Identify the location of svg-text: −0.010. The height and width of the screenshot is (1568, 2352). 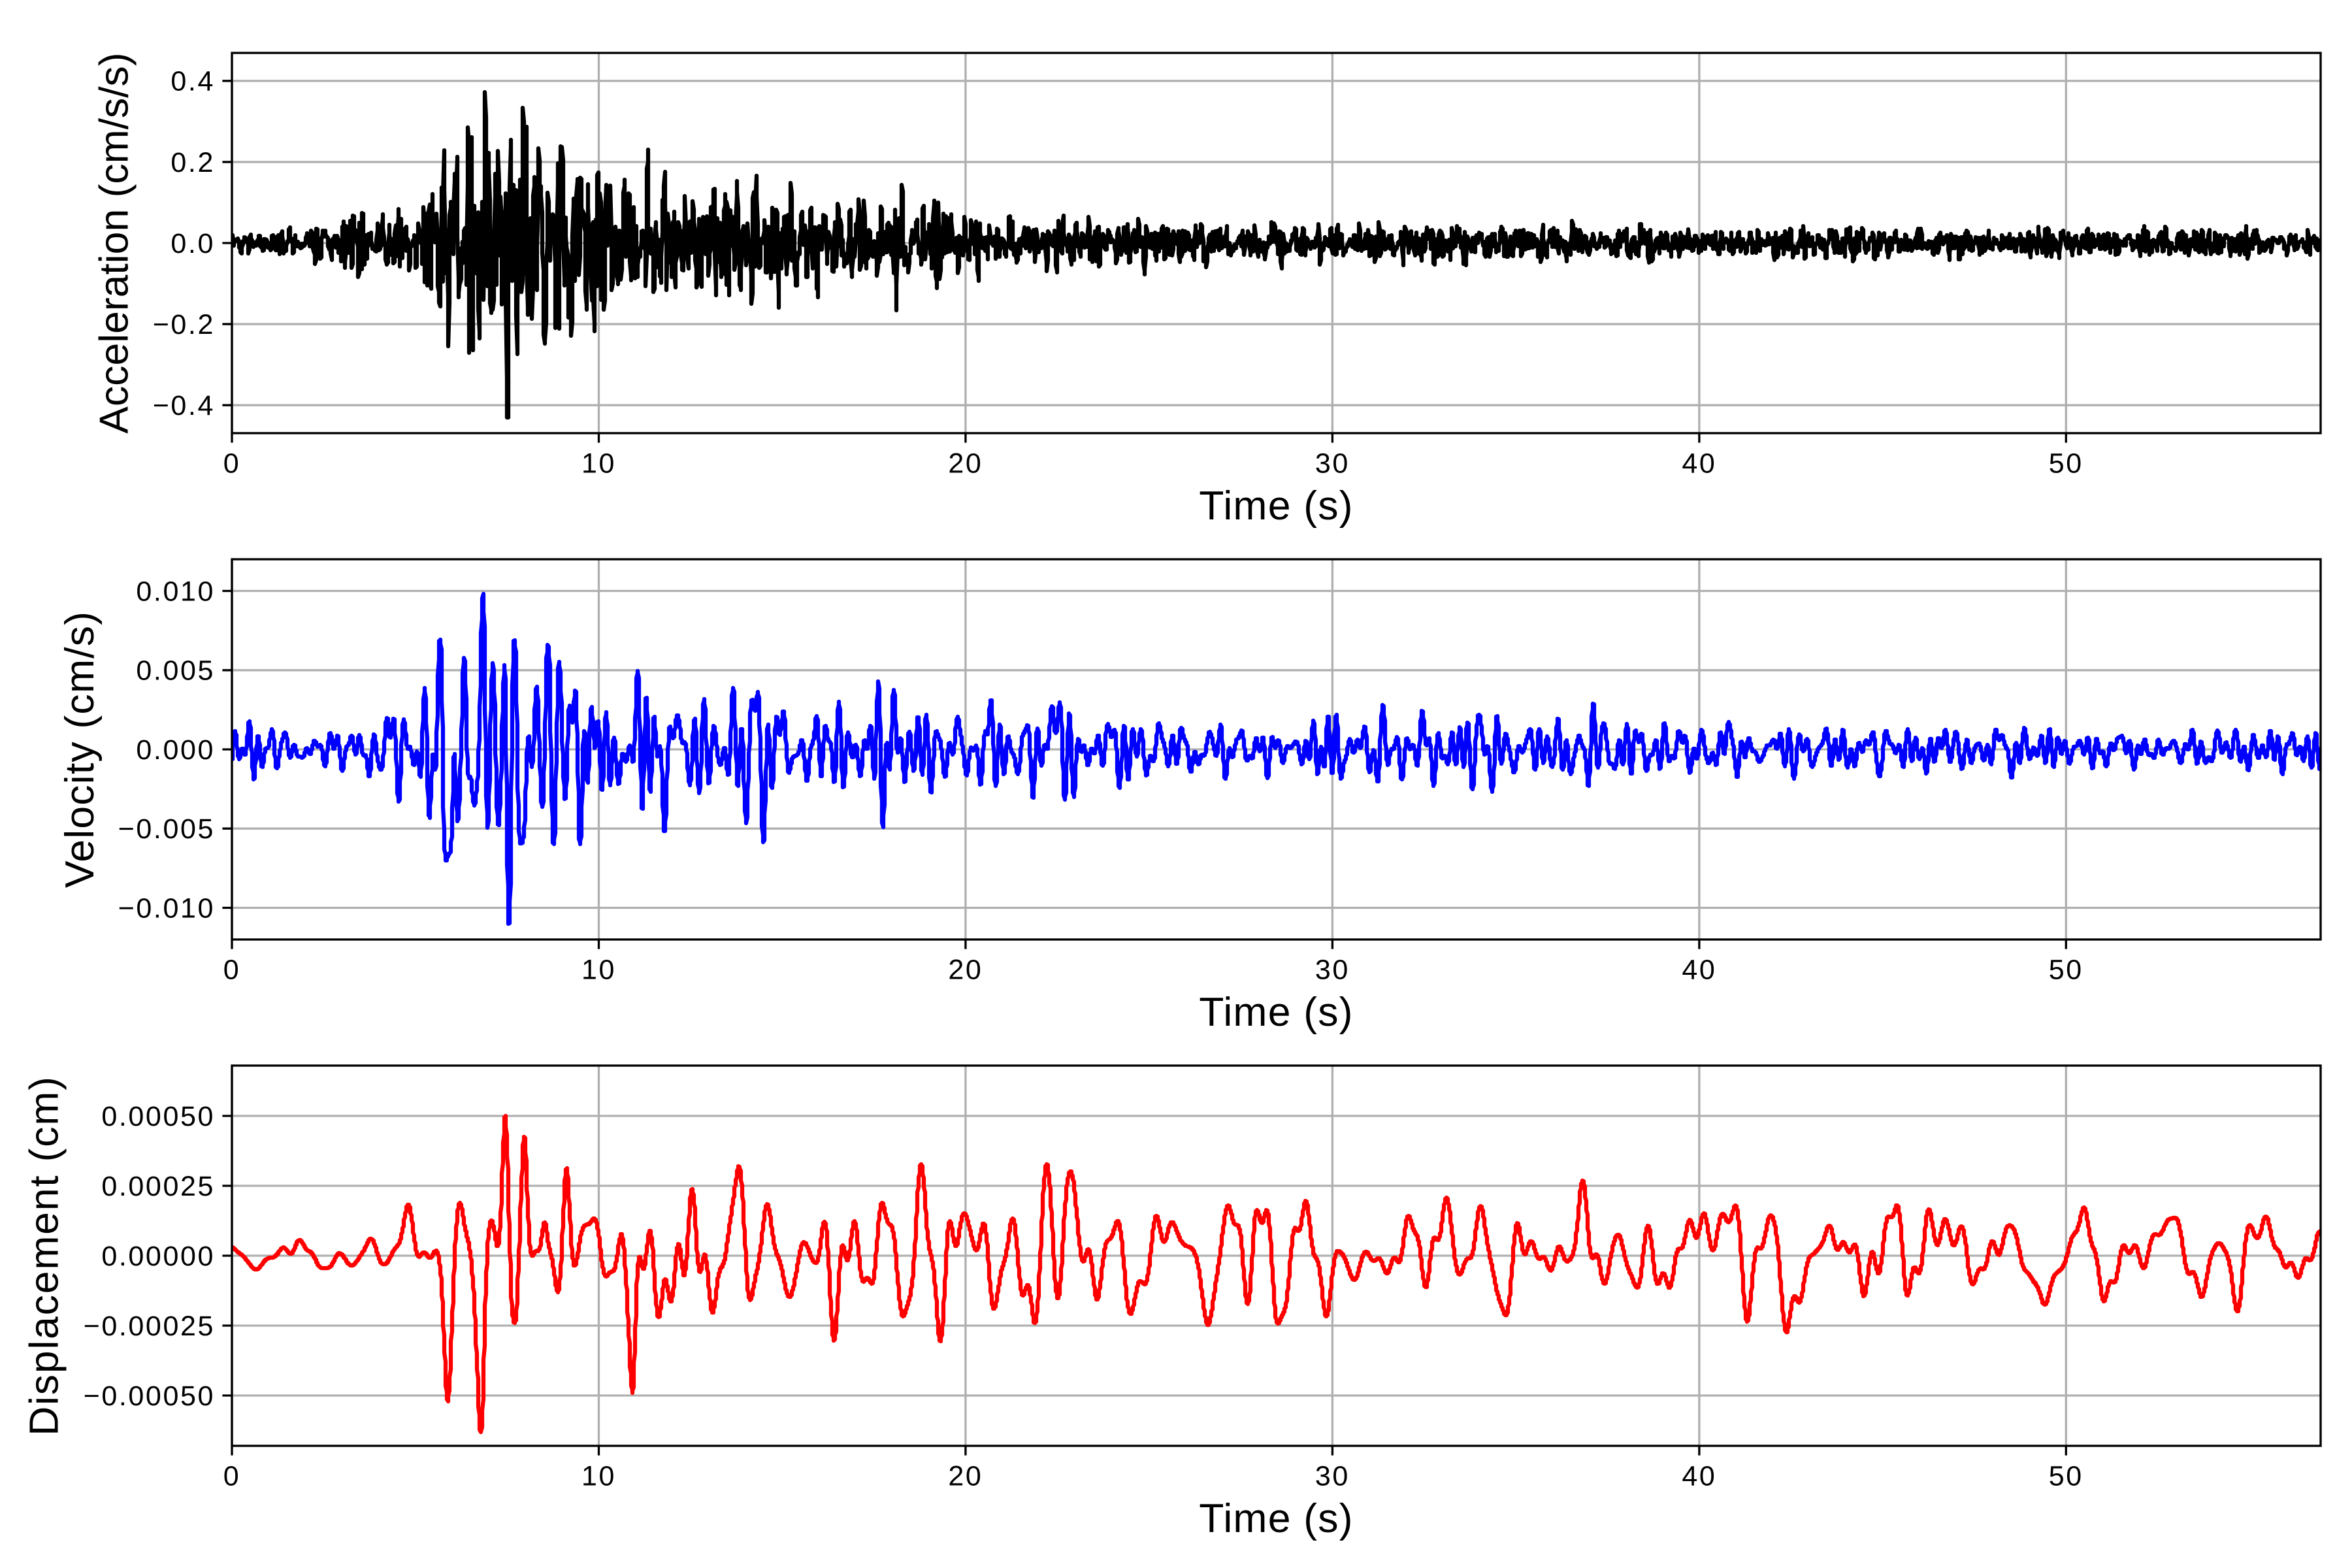
(166, 908).